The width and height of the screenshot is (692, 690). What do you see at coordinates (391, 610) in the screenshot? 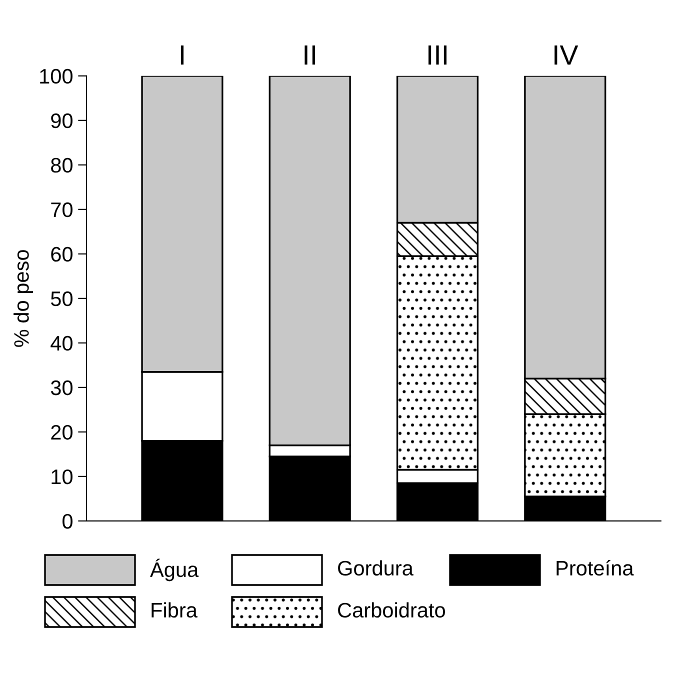
I see `legend-label: Carboidrato` at bounding box center [391, 610].